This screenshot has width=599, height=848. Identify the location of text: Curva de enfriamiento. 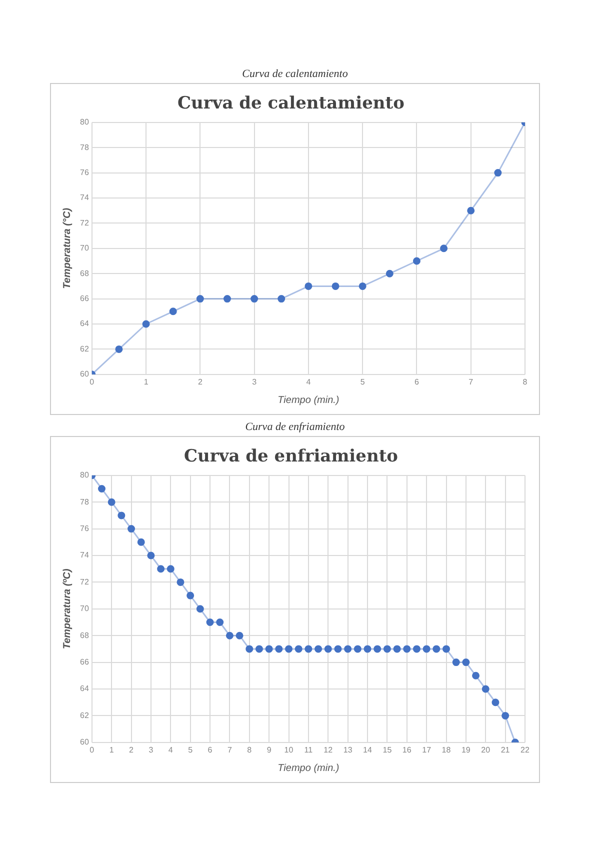
(295, 427).